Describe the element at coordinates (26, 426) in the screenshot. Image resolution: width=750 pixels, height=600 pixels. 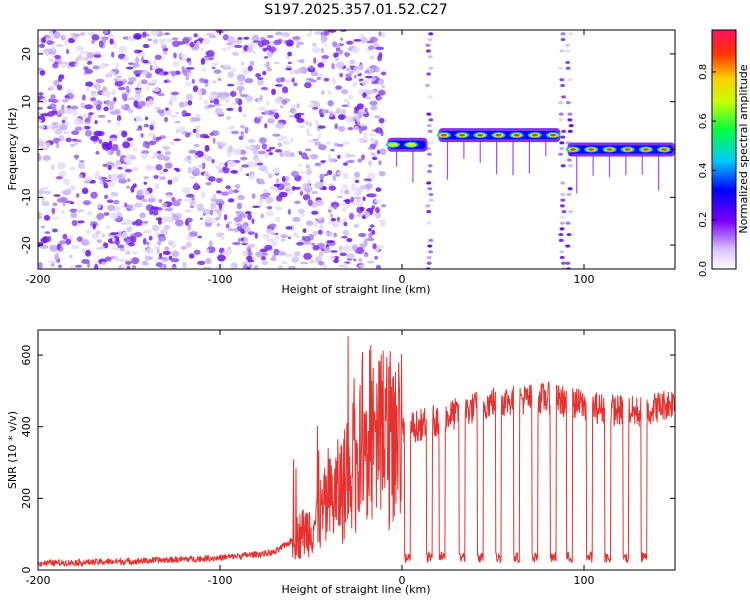
I see `snr-ytick-label: 400` at that location.